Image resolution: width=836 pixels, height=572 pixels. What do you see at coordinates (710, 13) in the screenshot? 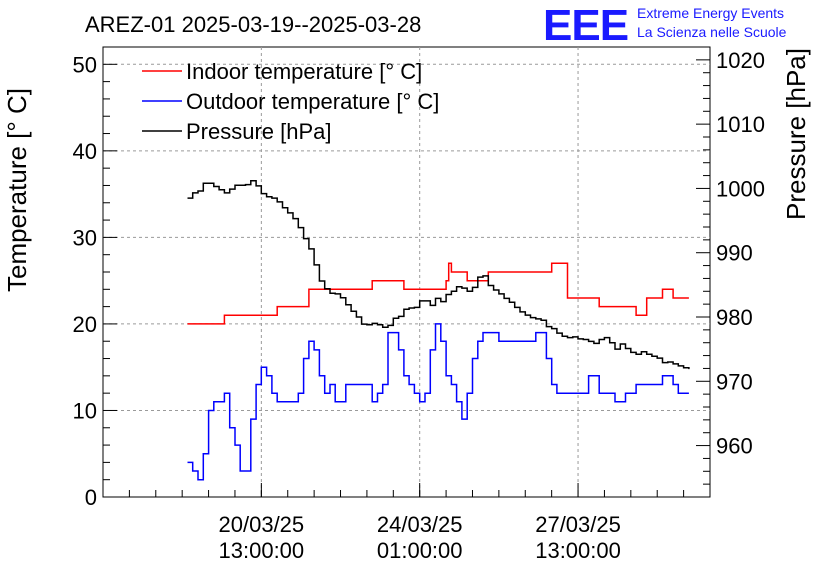
I see `logo-line1: Extreme Energy Events` at bounding box center [710, 13].